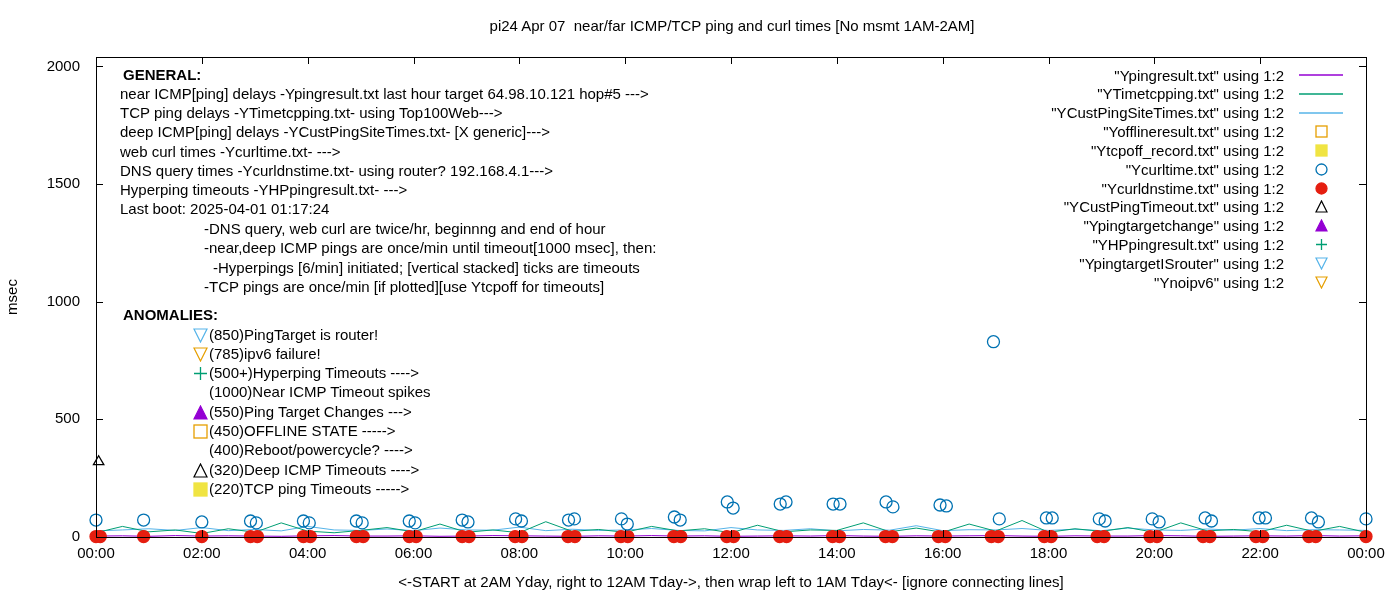  Describe the element at coordinates (63, 300) in the screenshot. I see `y-tick-label: 1000` at that location.